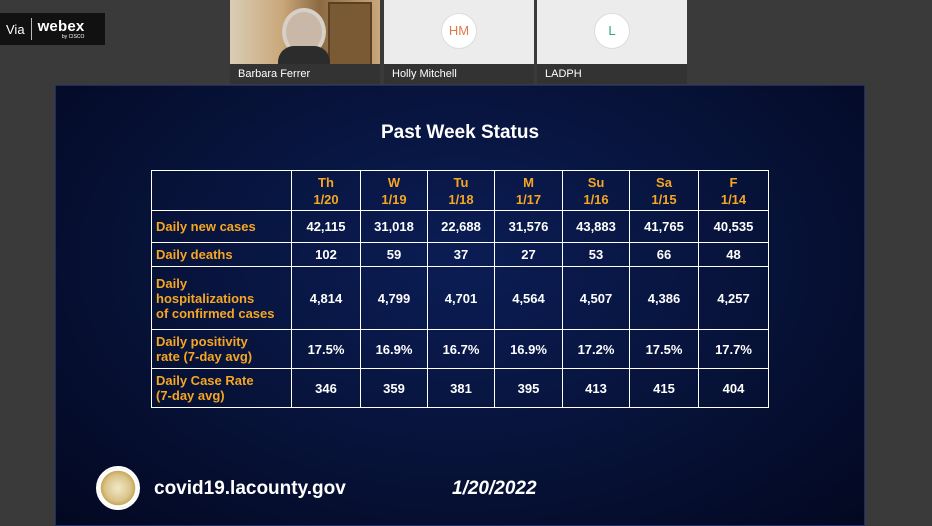  I want to click on column-day: Tu, so click(461, 182).